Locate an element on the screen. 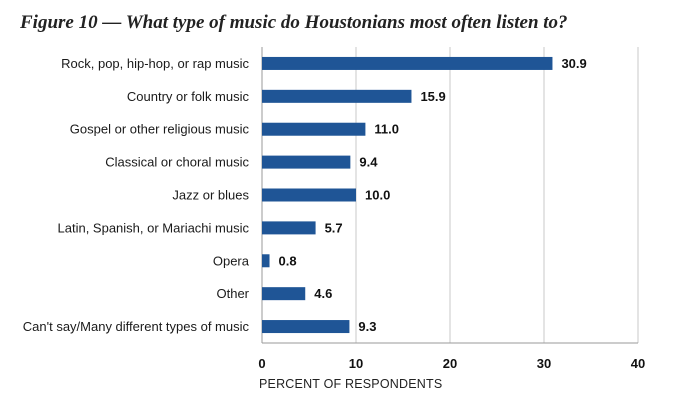 This screenshot has width=692, height=403. category-label: Can't say/Many different types of music is located at coordinates (136, 326).